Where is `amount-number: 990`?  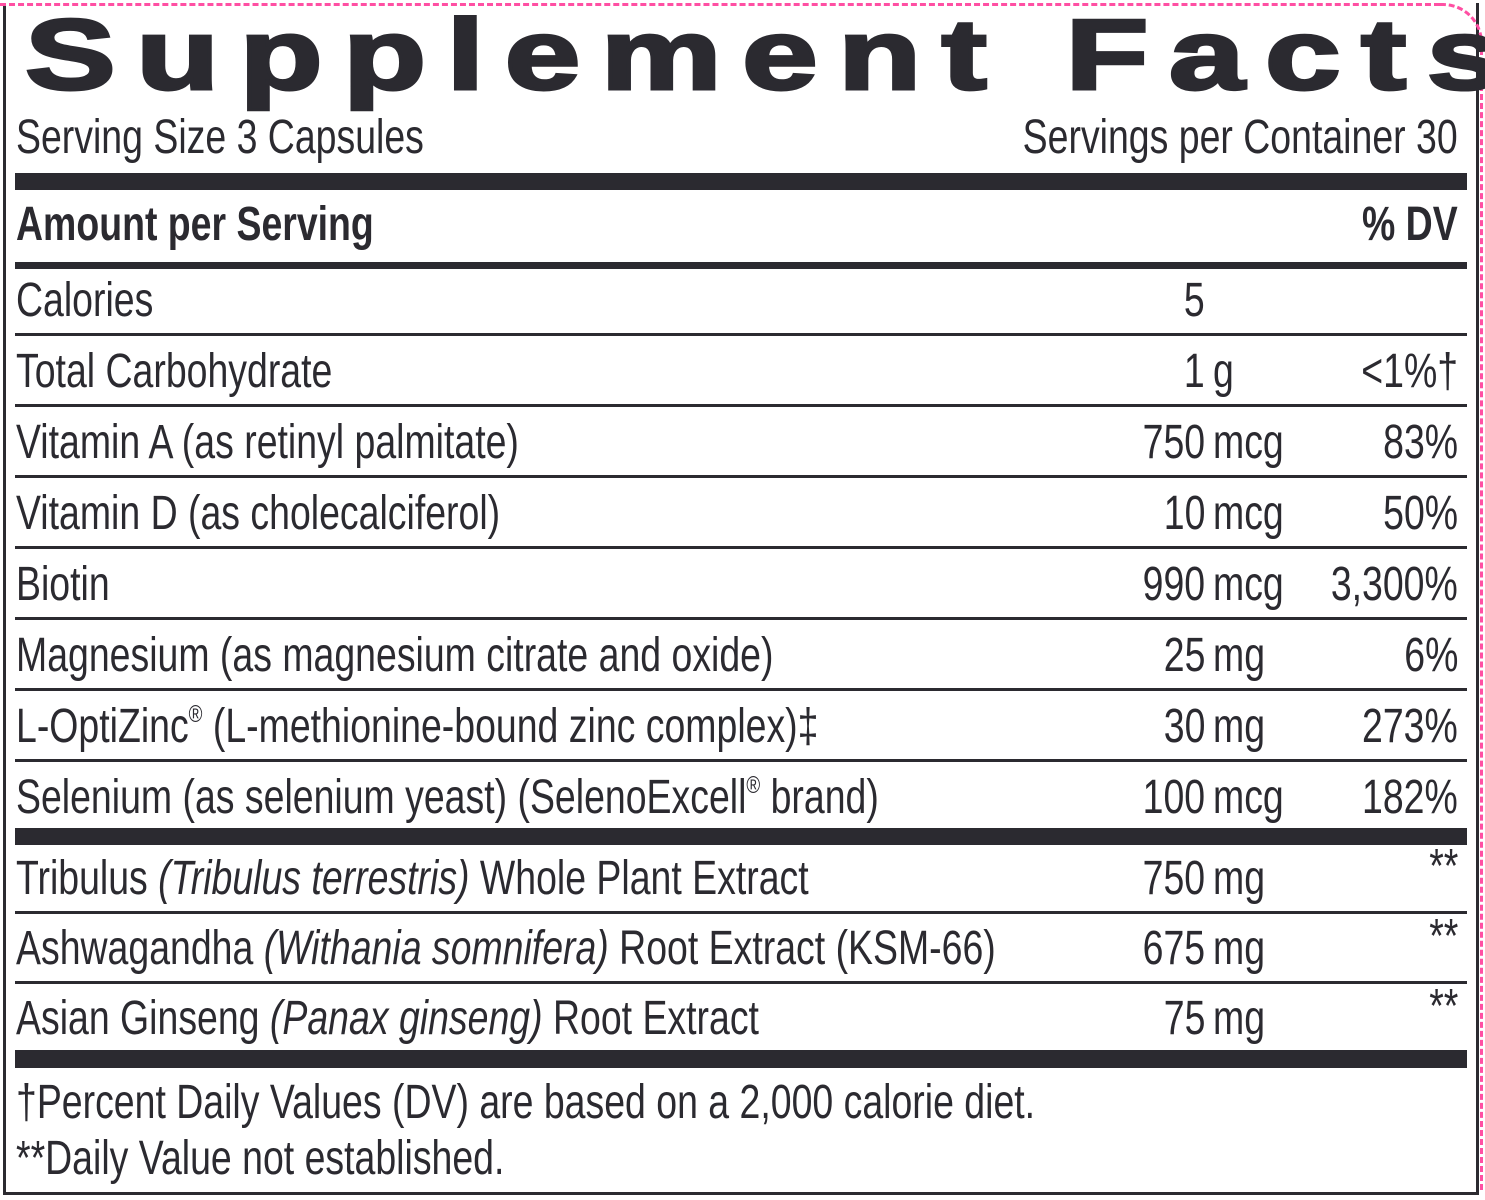
amount-number: 990 is located at coordinates (1173, 584).